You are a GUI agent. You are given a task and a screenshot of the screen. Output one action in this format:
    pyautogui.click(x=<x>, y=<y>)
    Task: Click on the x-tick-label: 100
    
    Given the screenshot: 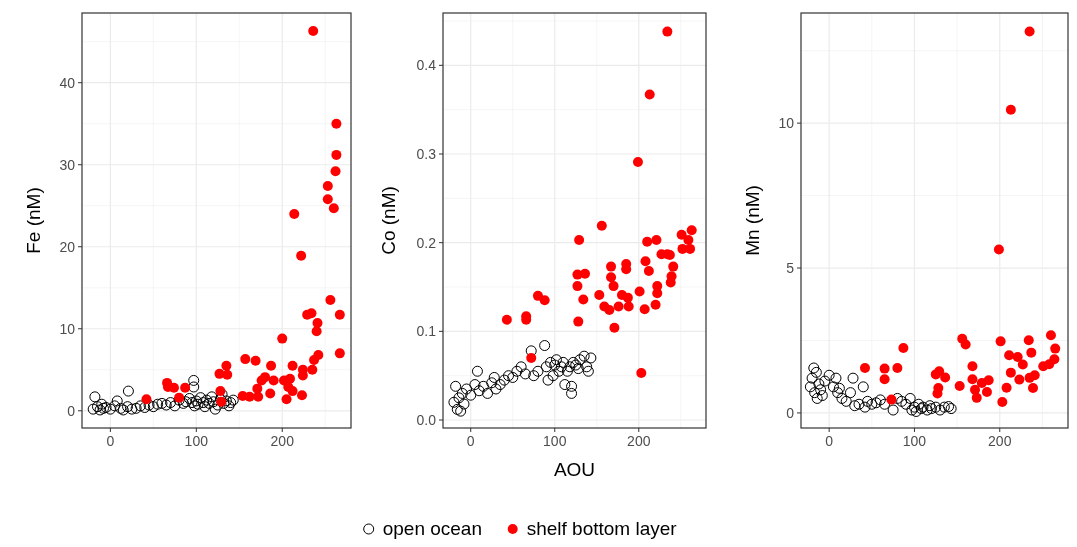 What is the action you would take?
    pyautogui.click(x=196, y=441)
    